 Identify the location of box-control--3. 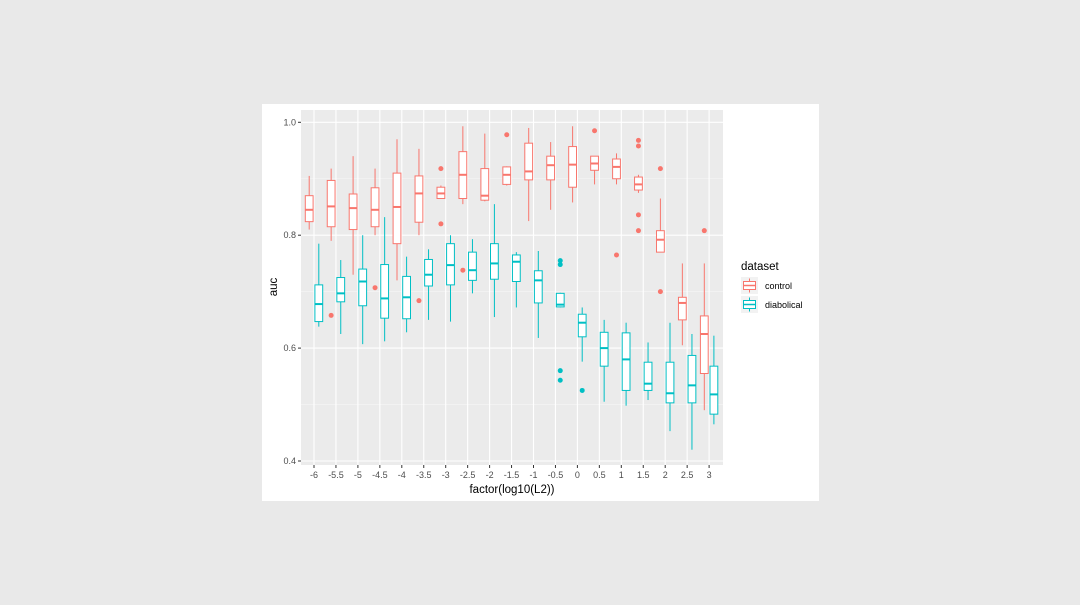
(441, 196).